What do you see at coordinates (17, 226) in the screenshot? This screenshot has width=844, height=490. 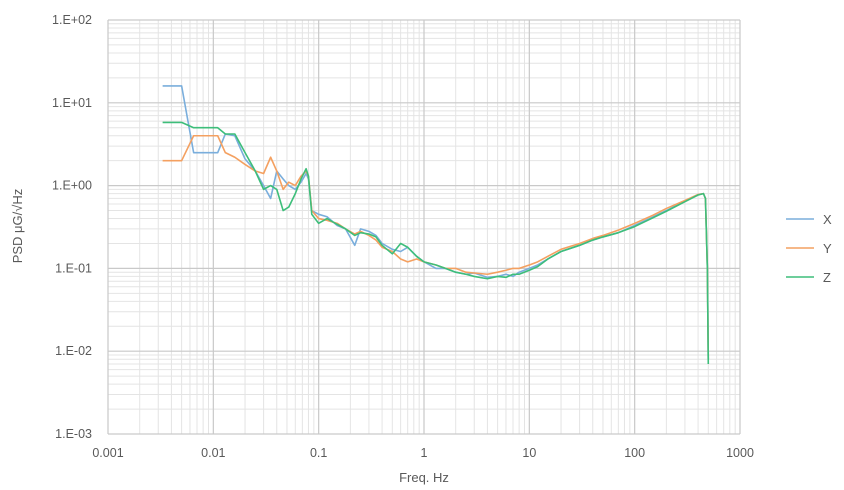 I see `y-axis-title: PSD μG/√Hz` at bounding box center [17, 226].